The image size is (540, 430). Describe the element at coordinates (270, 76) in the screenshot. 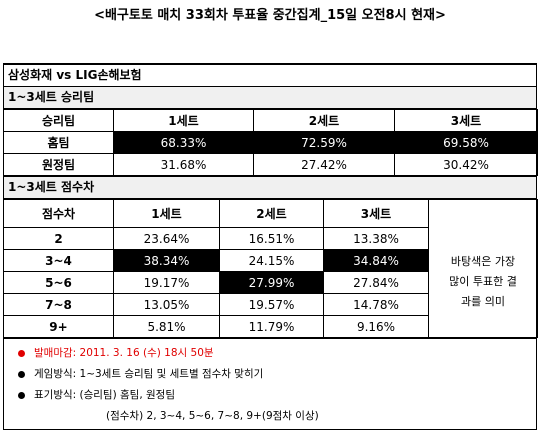

I see `match-name: 삼성화재 vs LIG손해보험` at that location.